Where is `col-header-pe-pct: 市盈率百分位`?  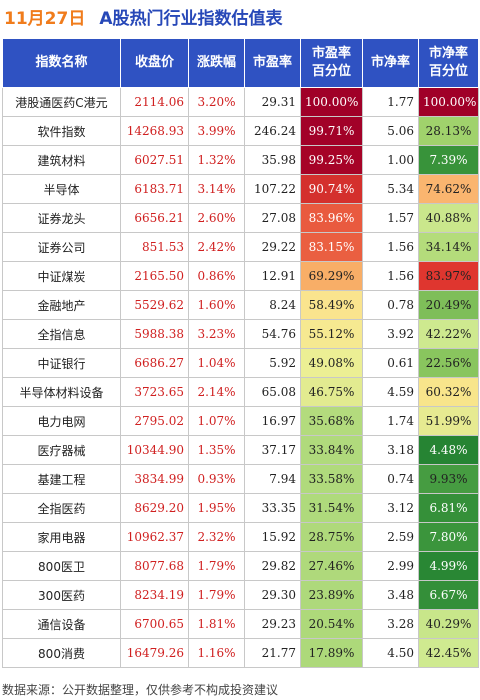
col-header-pe-pct: 市盈率百分位 is located at coordinates (331, 63).